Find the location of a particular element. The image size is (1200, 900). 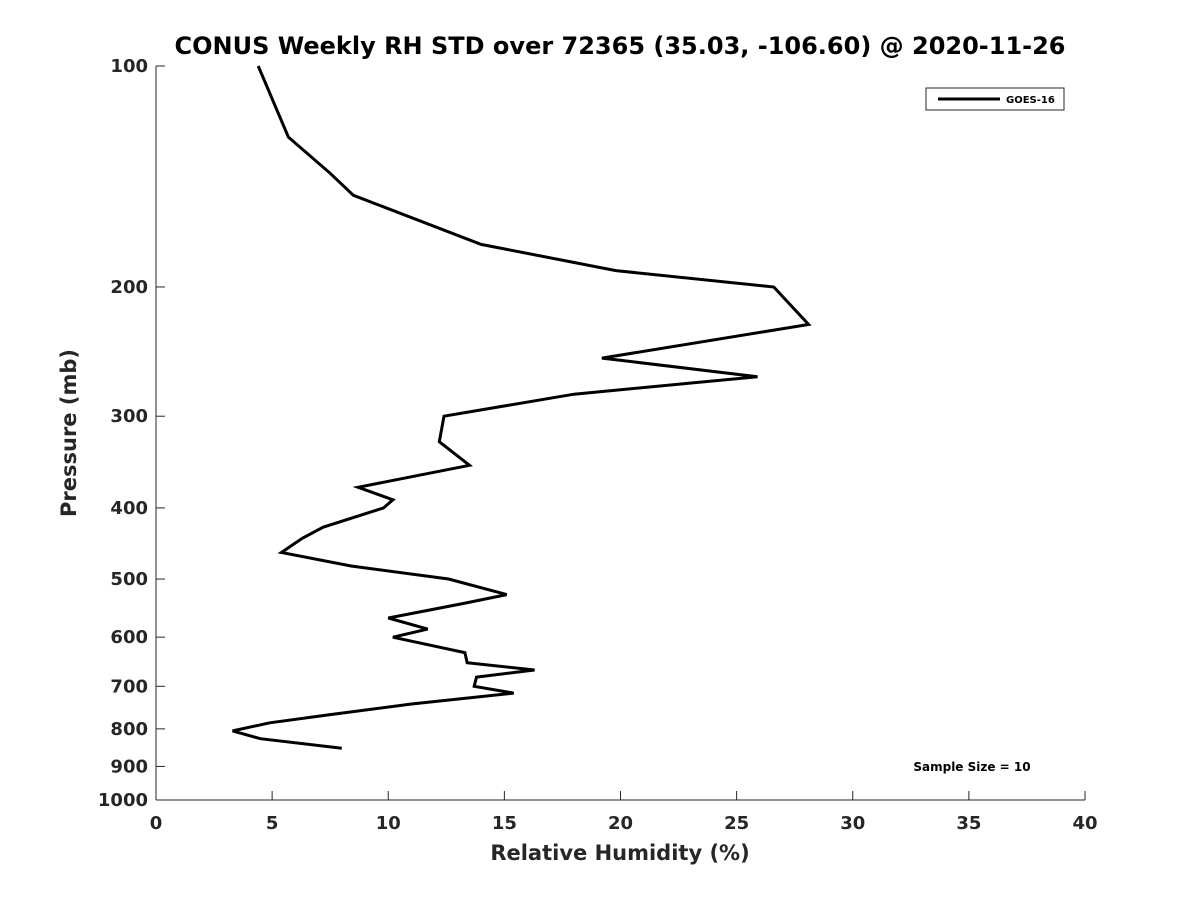

x-tick-label: 20 is located at coordinates (620, 823).